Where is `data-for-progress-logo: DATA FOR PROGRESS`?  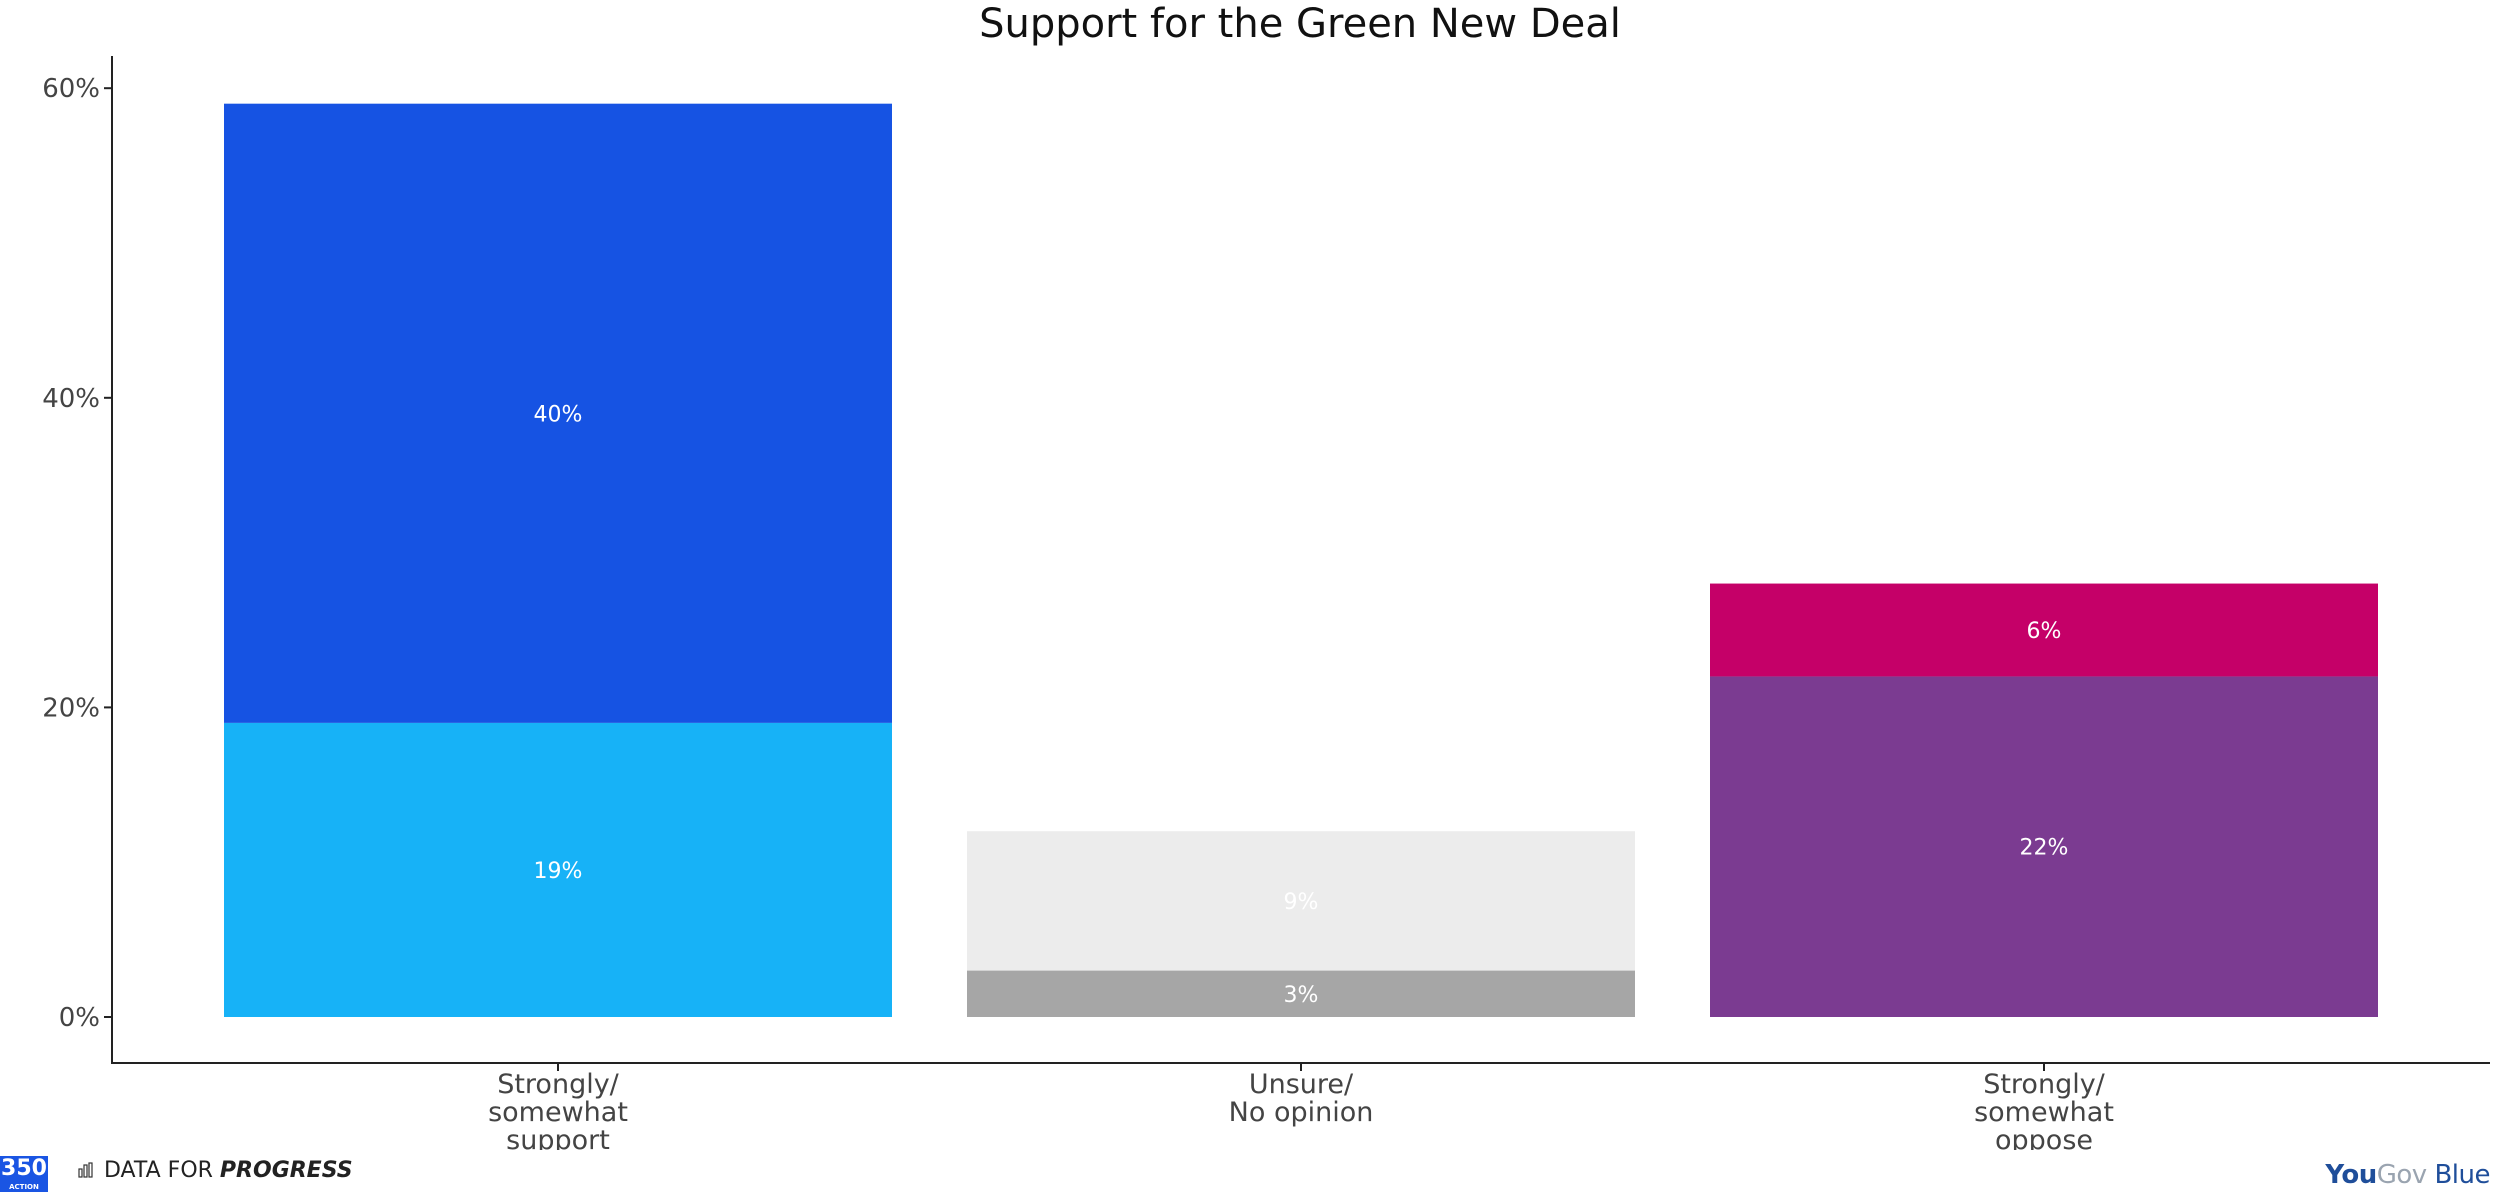 data-for-progress-logo: DATA FOR PROGRESS is located at coordinates (215, 1170).